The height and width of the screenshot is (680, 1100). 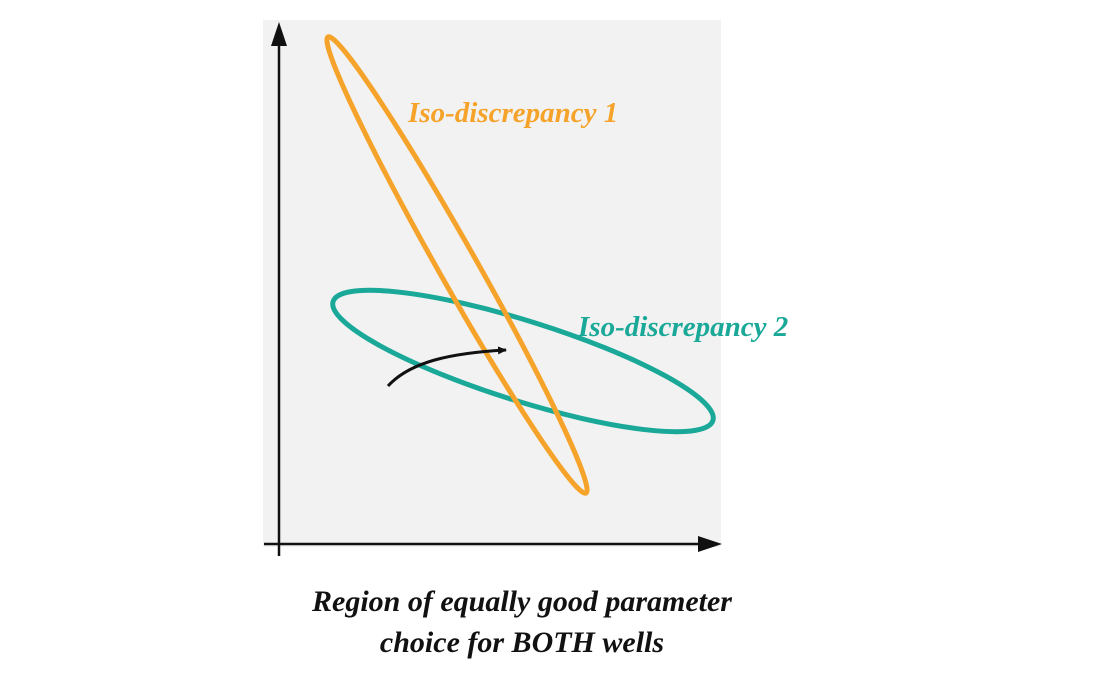 What do you see at coordinates (710, 544) in the screenshot?
I see `x-axis-arrowhead` at bounding box center [710, 544].